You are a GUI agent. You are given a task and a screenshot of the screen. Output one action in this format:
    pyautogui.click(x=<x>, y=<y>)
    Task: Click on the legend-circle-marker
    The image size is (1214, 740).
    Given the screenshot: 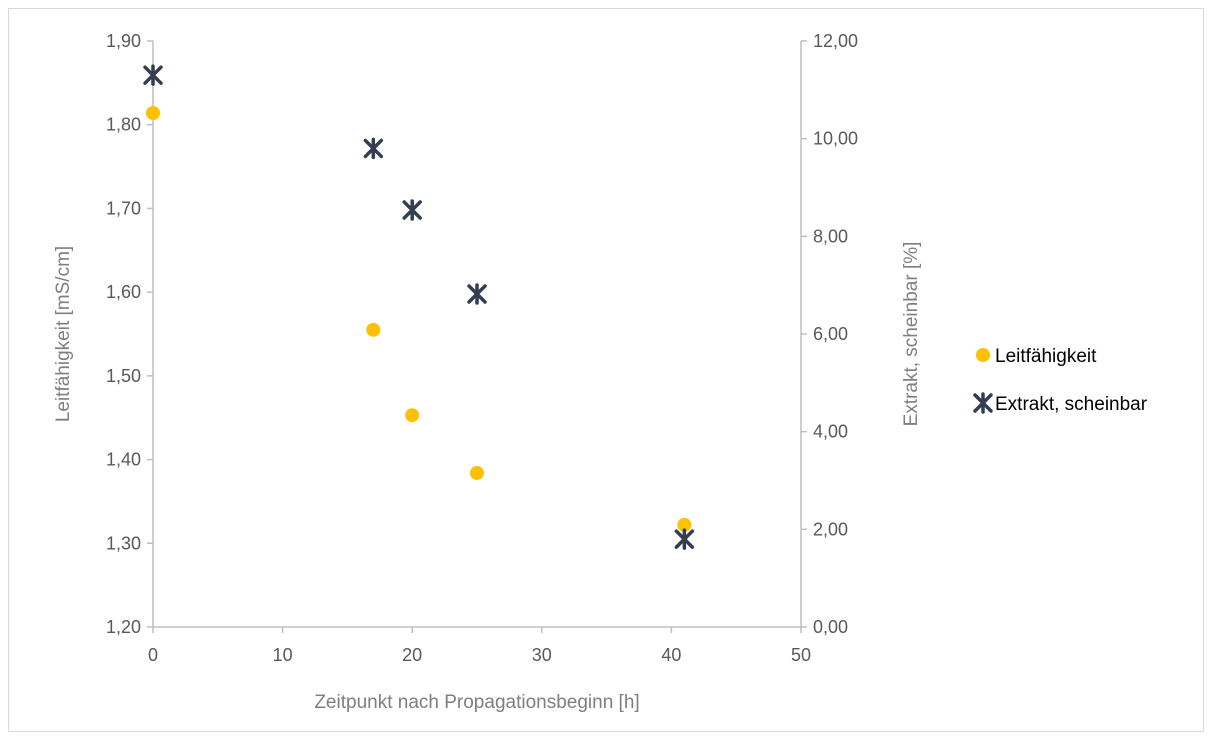 What is the action you would take?
    pyautogui.click(x=983, y=355)
    